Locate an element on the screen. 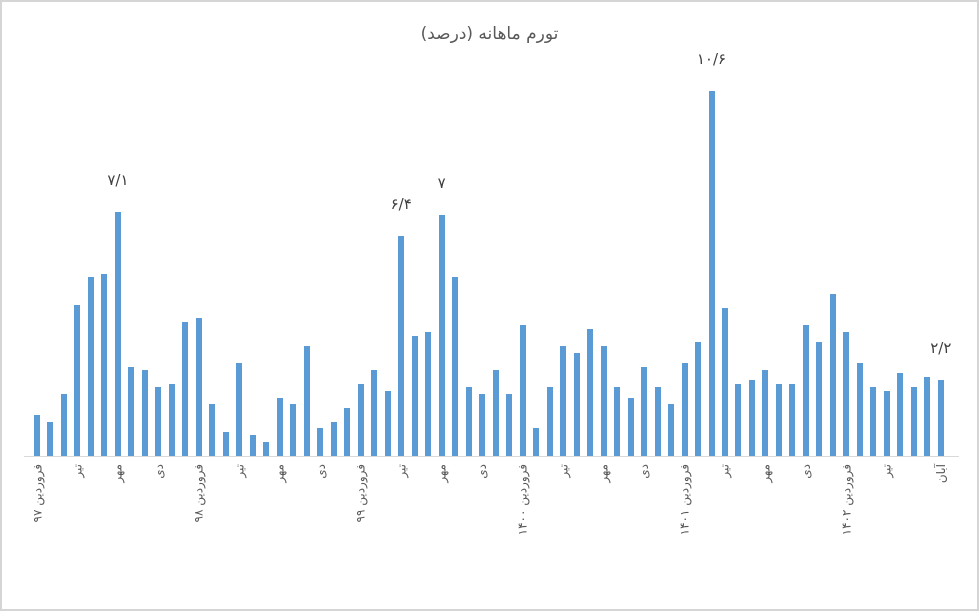 The height and width of the screenshot is (611, 979). x-tick-label: فروردین ۹۸ is located at coordinates (198, 493).